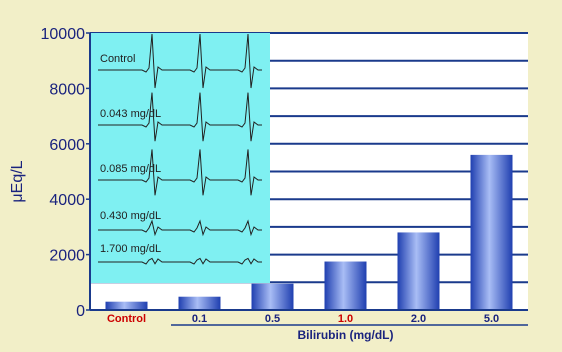  I want to click on x-tick-label: 5.0, so click(491, 319).